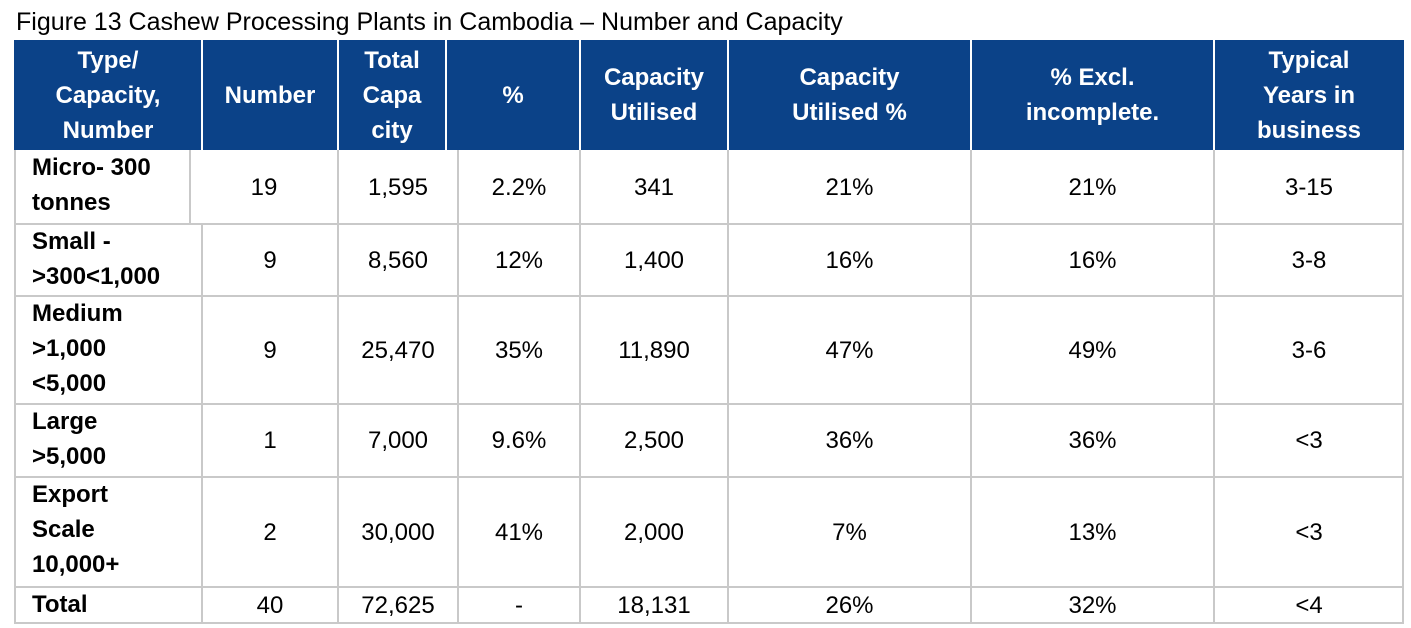 Image resolution: width=1411 pixels, height=628 pixels. Describe the element at coordinates (1092, 95) in the screenshot. I see `header-excl-incomplete: % Excl. incomplete.` at that location.